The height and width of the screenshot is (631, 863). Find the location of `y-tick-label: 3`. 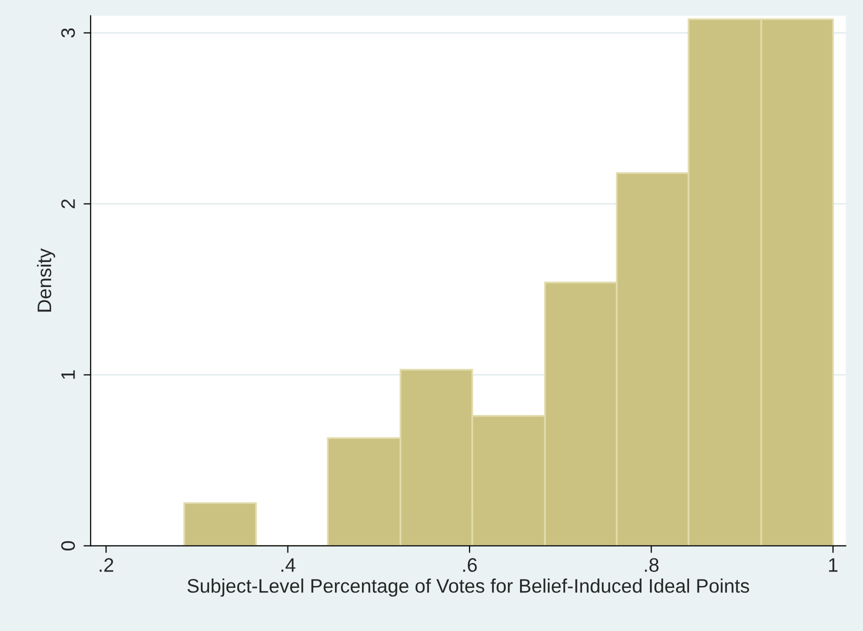

y-tick-label: 3 is located at coordinates (68, 33).